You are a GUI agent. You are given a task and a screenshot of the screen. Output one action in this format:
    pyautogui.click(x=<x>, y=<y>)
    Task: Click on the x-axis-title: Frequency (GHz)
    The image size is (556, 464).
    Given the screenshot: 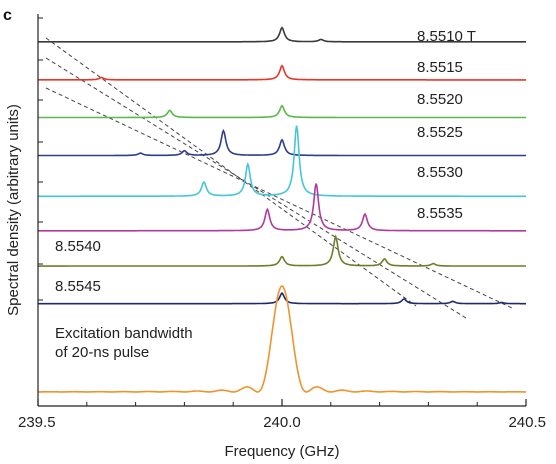 What is the action you would take?
    pyautogui.click(x=281, y=451)
    